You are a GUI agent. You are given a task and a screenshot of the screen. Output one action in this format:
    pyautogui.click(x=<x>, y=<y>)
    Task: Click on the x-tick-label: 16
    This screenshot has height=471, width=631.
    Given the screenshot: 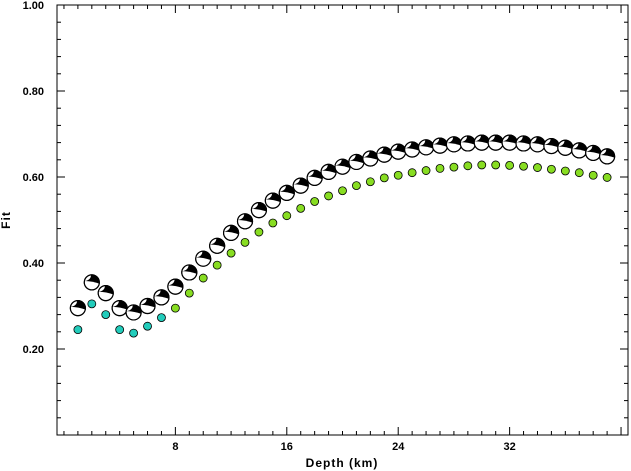 What is the action you would take?
    pyautogui.click(x=287, y=447)
    